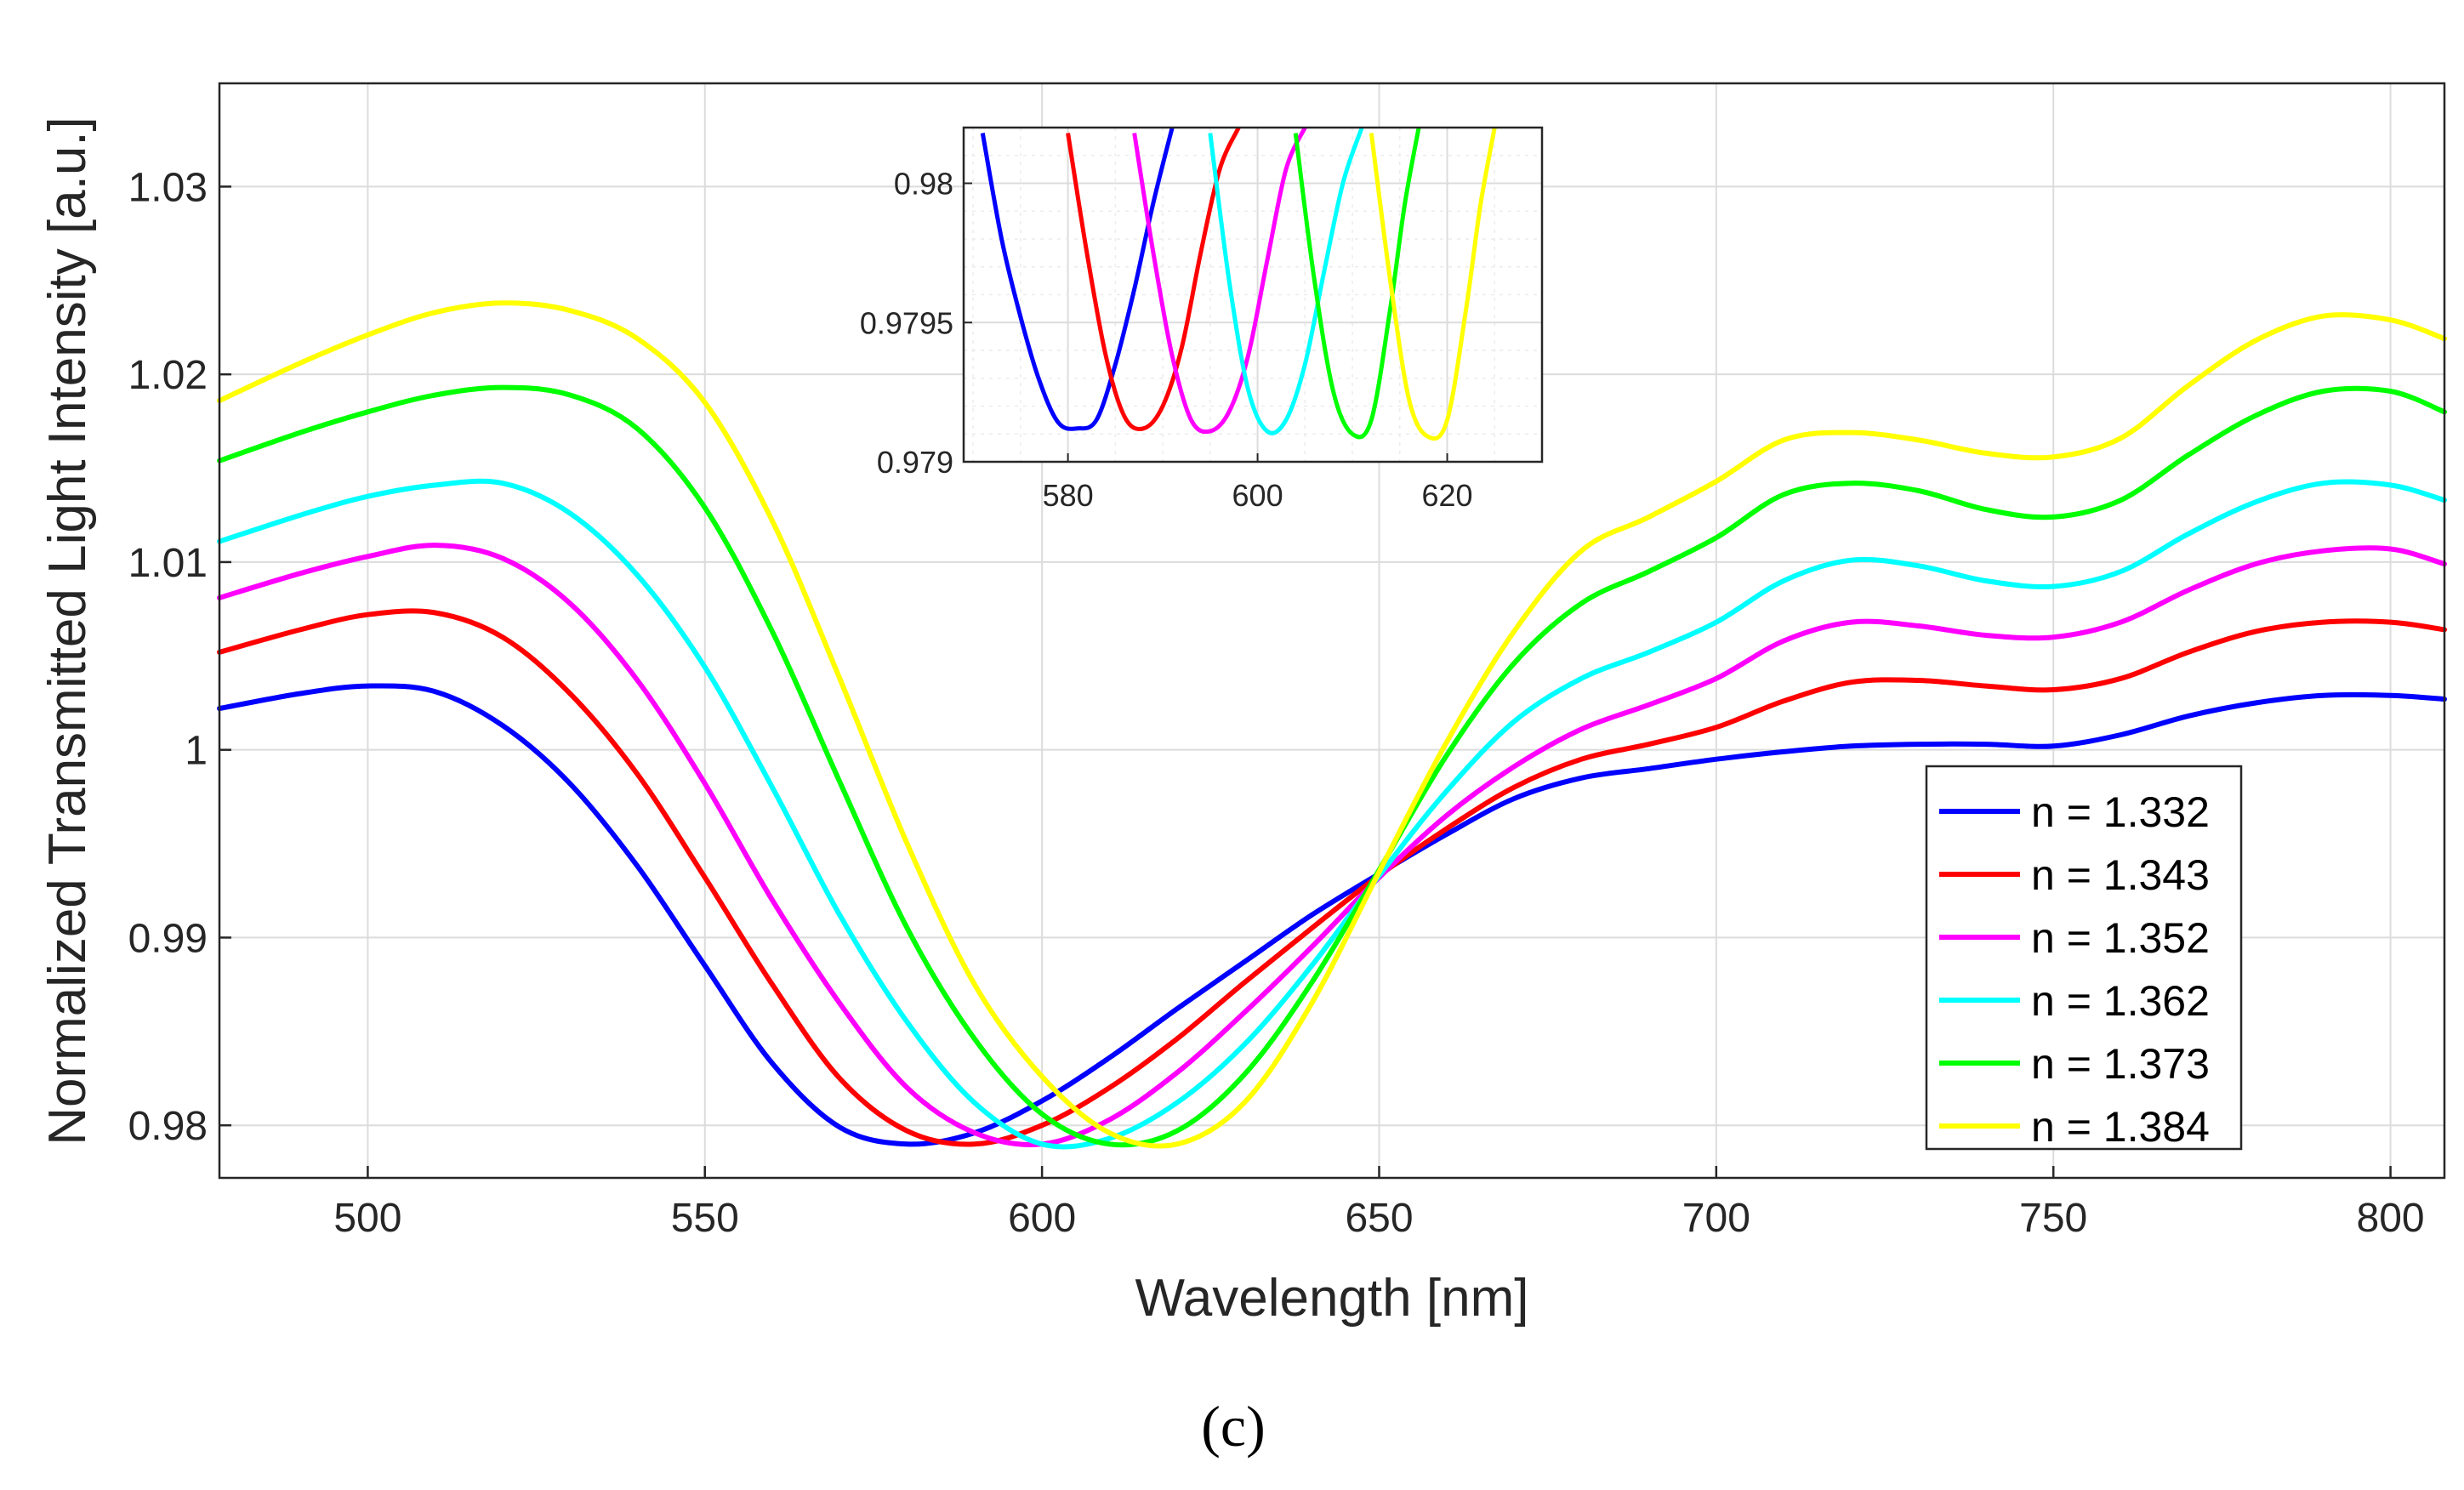 The width and height of the screenshot is (2464, 1490). I want to click on x-tick-label: 500, so click(367, 1218).